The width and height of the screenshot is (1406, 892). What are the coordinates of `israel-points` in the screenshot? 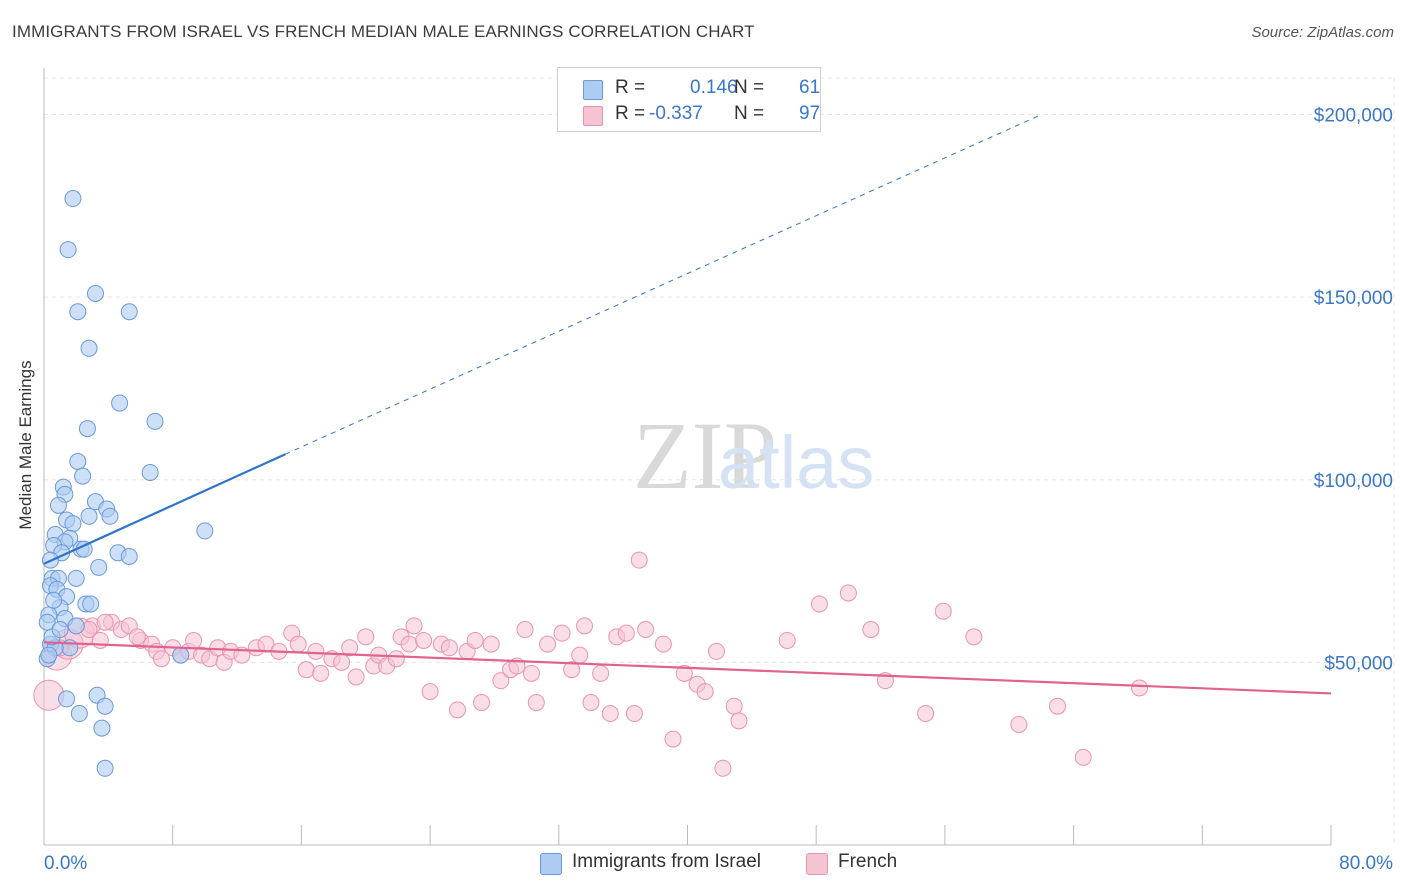 It's located at (126, 483).